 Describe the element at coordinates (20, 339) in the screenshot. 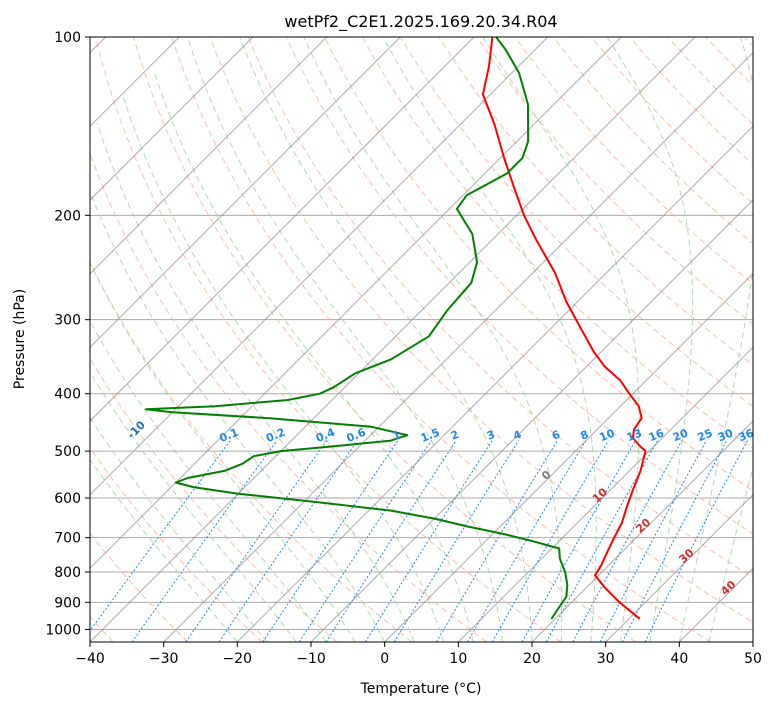

I see `y-axis-label: Pressure (hPa)` at that location.